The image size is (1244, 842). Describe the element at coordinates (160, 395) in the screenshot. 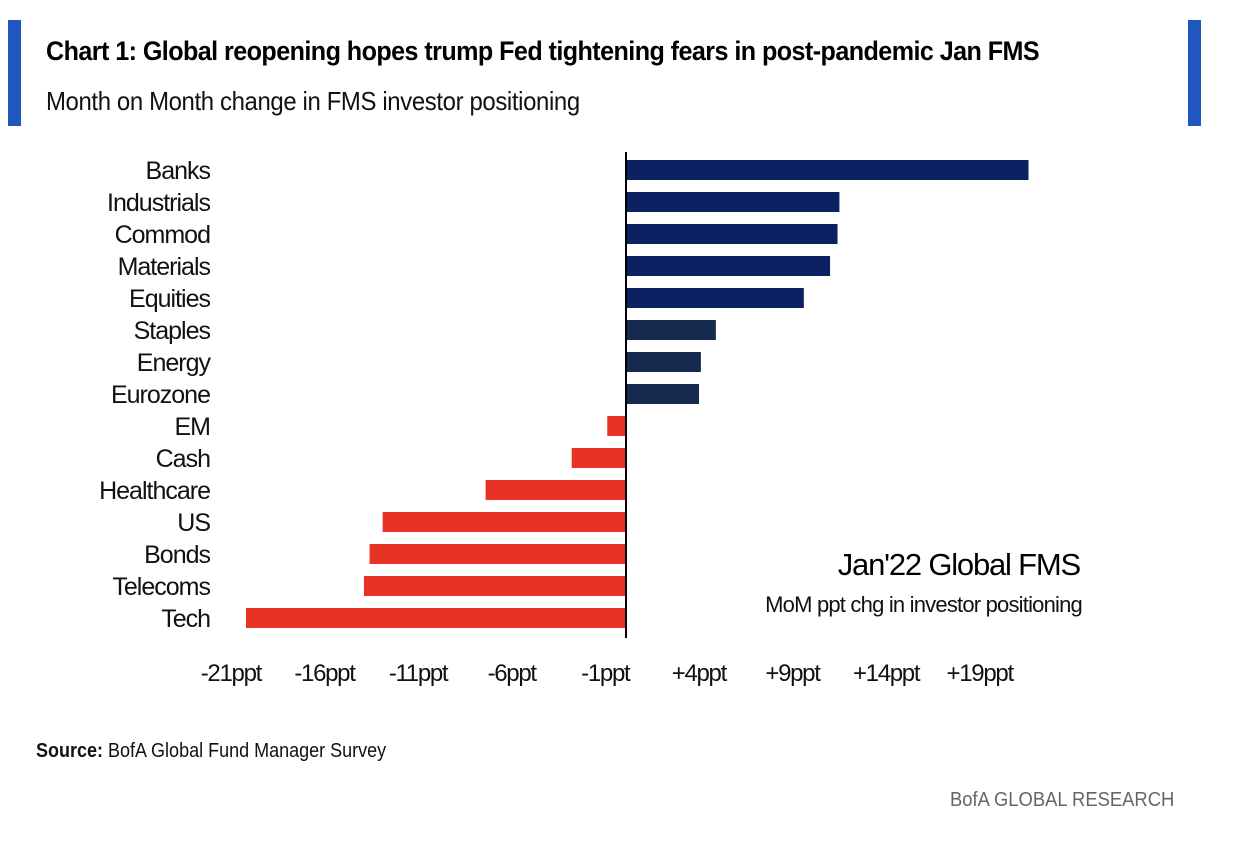

I see `category-label-eurozone: Eurozone` at that location.